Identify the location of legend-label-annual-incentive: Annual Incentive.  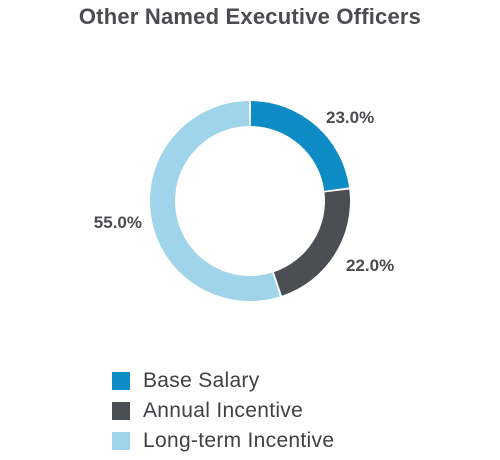
(223, 410).